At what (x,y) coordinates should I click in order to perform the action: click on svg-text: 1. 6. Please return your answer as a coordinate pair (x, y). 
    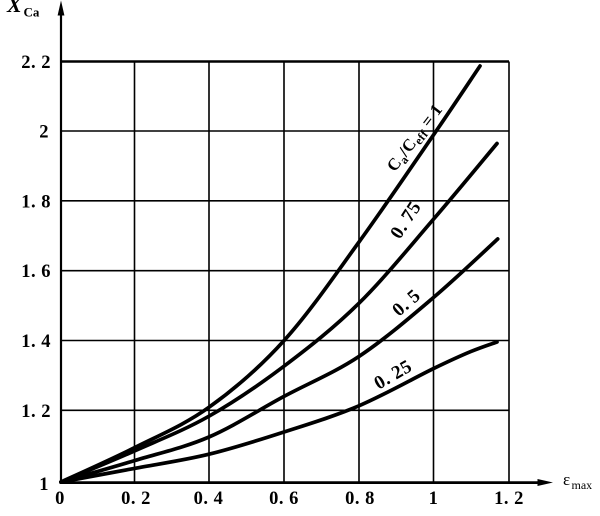
    Looking at the image, I should click on (36, 272).